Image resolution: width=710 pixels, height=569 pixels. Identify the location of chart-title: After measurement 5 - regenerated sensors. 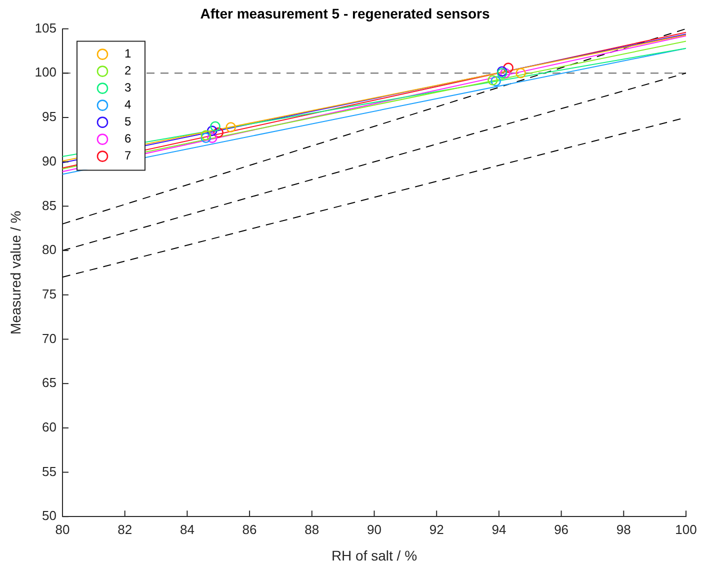
(345, 13).